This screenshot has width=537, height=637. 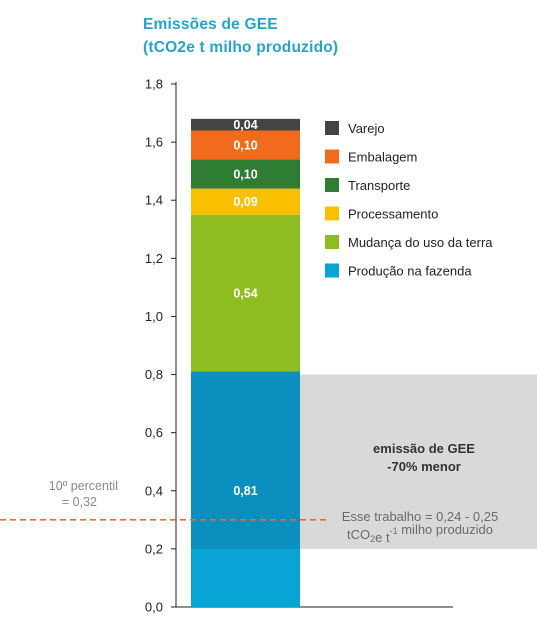 What do you see at coordinates (210, 24) in the screenshot?
I see `chart-title-line1: Emissões de GEE` at bounding box center [210, 24].